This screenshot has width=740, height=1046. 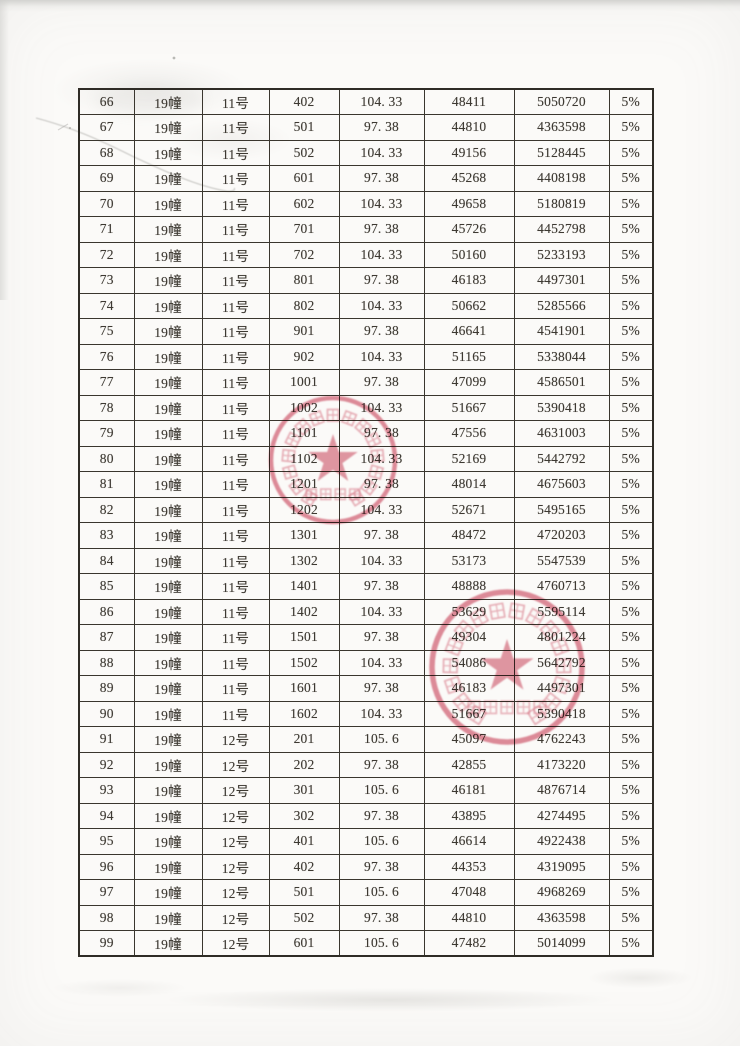 I want to click on table-row: 95 19幢 12号 401 105. 6 46614 4922438 5%, so click(x=366, y=841).